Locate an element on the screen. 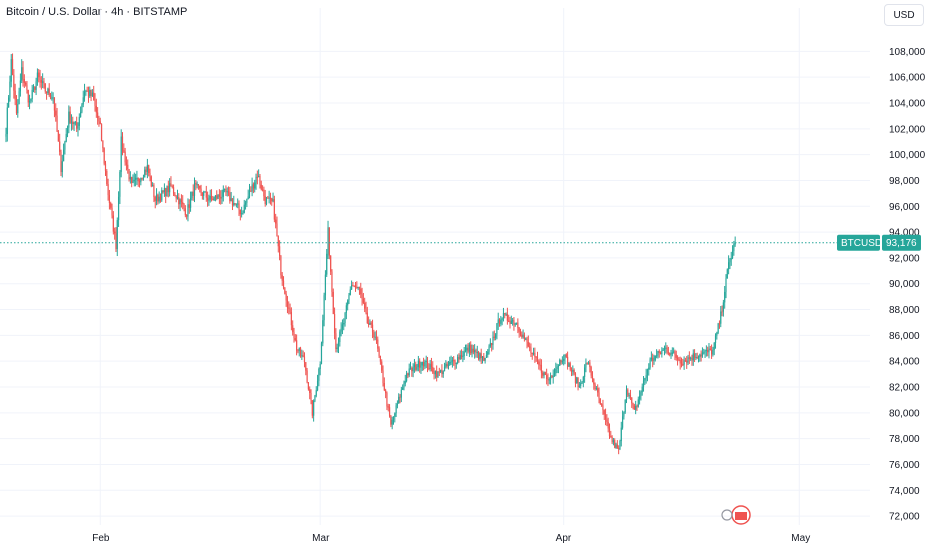  last-price-tags: BTCUSD 93,176 is located at coordinates (879, 242).